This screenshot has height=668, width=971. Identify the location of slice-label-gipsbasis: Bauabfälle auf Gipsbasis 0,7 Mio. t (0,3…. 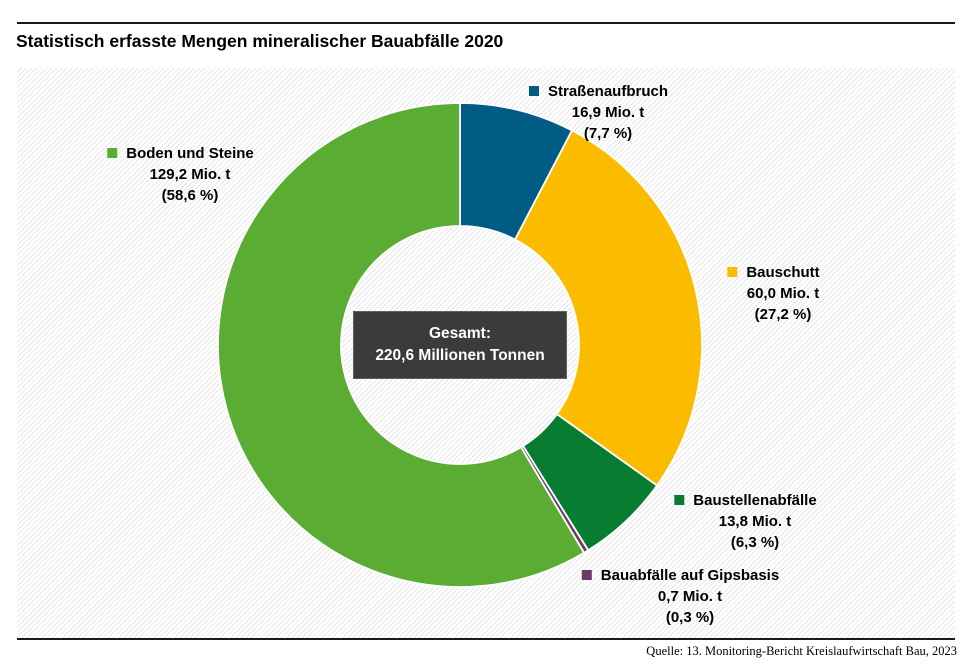
(680, 596).